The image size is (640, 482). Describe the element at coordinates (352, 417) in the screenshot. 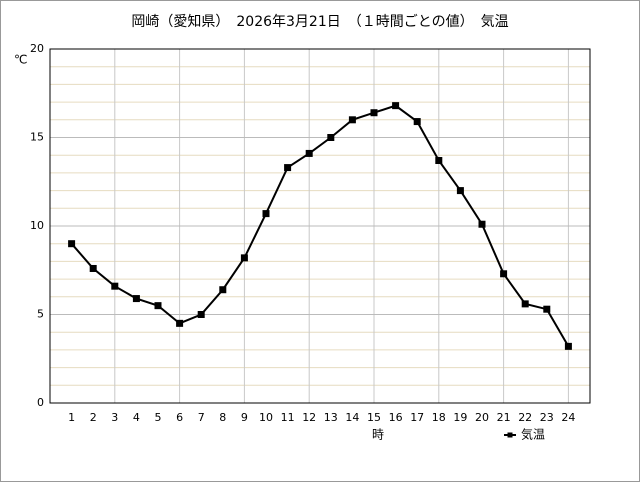

I see `x-tick-label: 14` at that location.